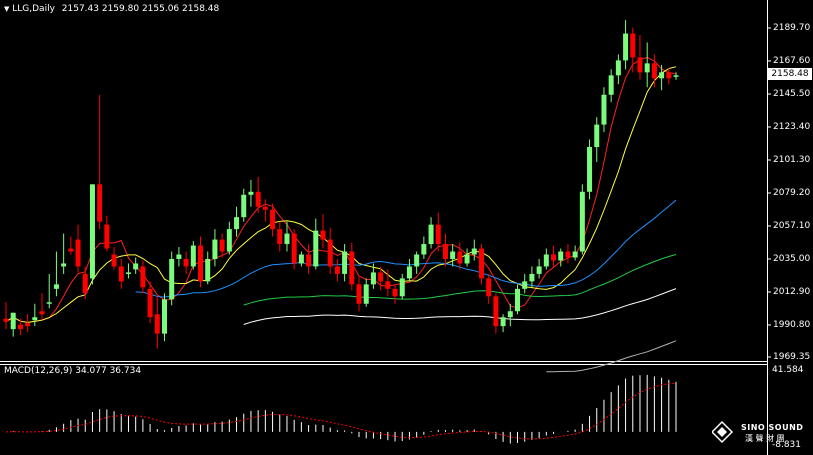 Image resolution: width=813 pixels, height=455 pixels. What do you see at coordinates (792, 225) in the screenshot?
I see `price-tick-label: 2057.10` at bounding box center [792, 225].